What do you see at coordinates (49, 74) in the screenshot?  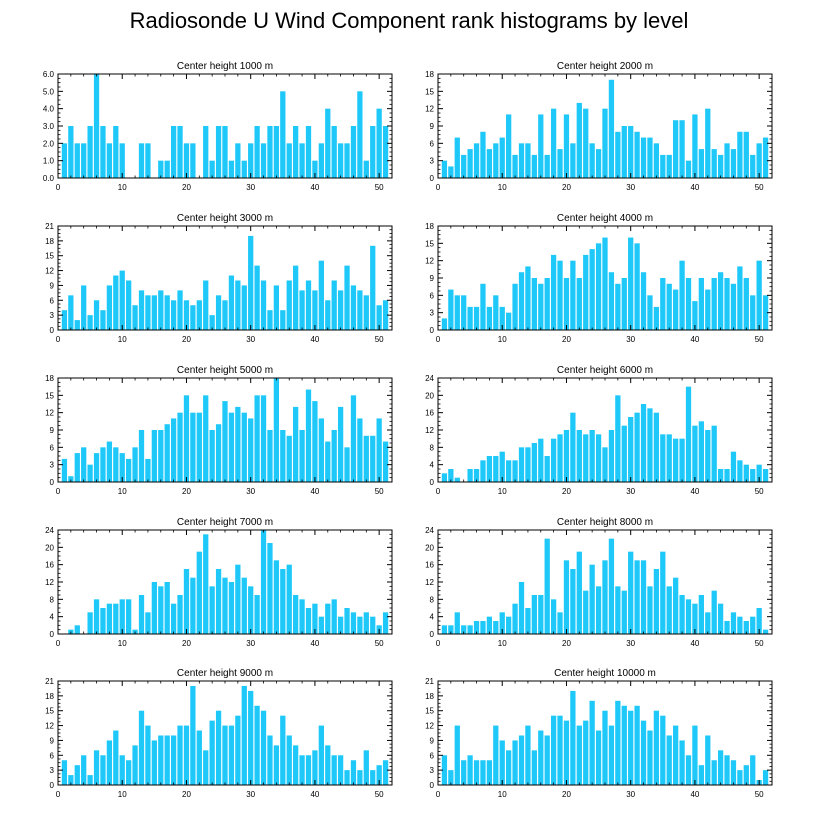 I see `y-tick-label: 6.0` at bounding box center [49, 74].